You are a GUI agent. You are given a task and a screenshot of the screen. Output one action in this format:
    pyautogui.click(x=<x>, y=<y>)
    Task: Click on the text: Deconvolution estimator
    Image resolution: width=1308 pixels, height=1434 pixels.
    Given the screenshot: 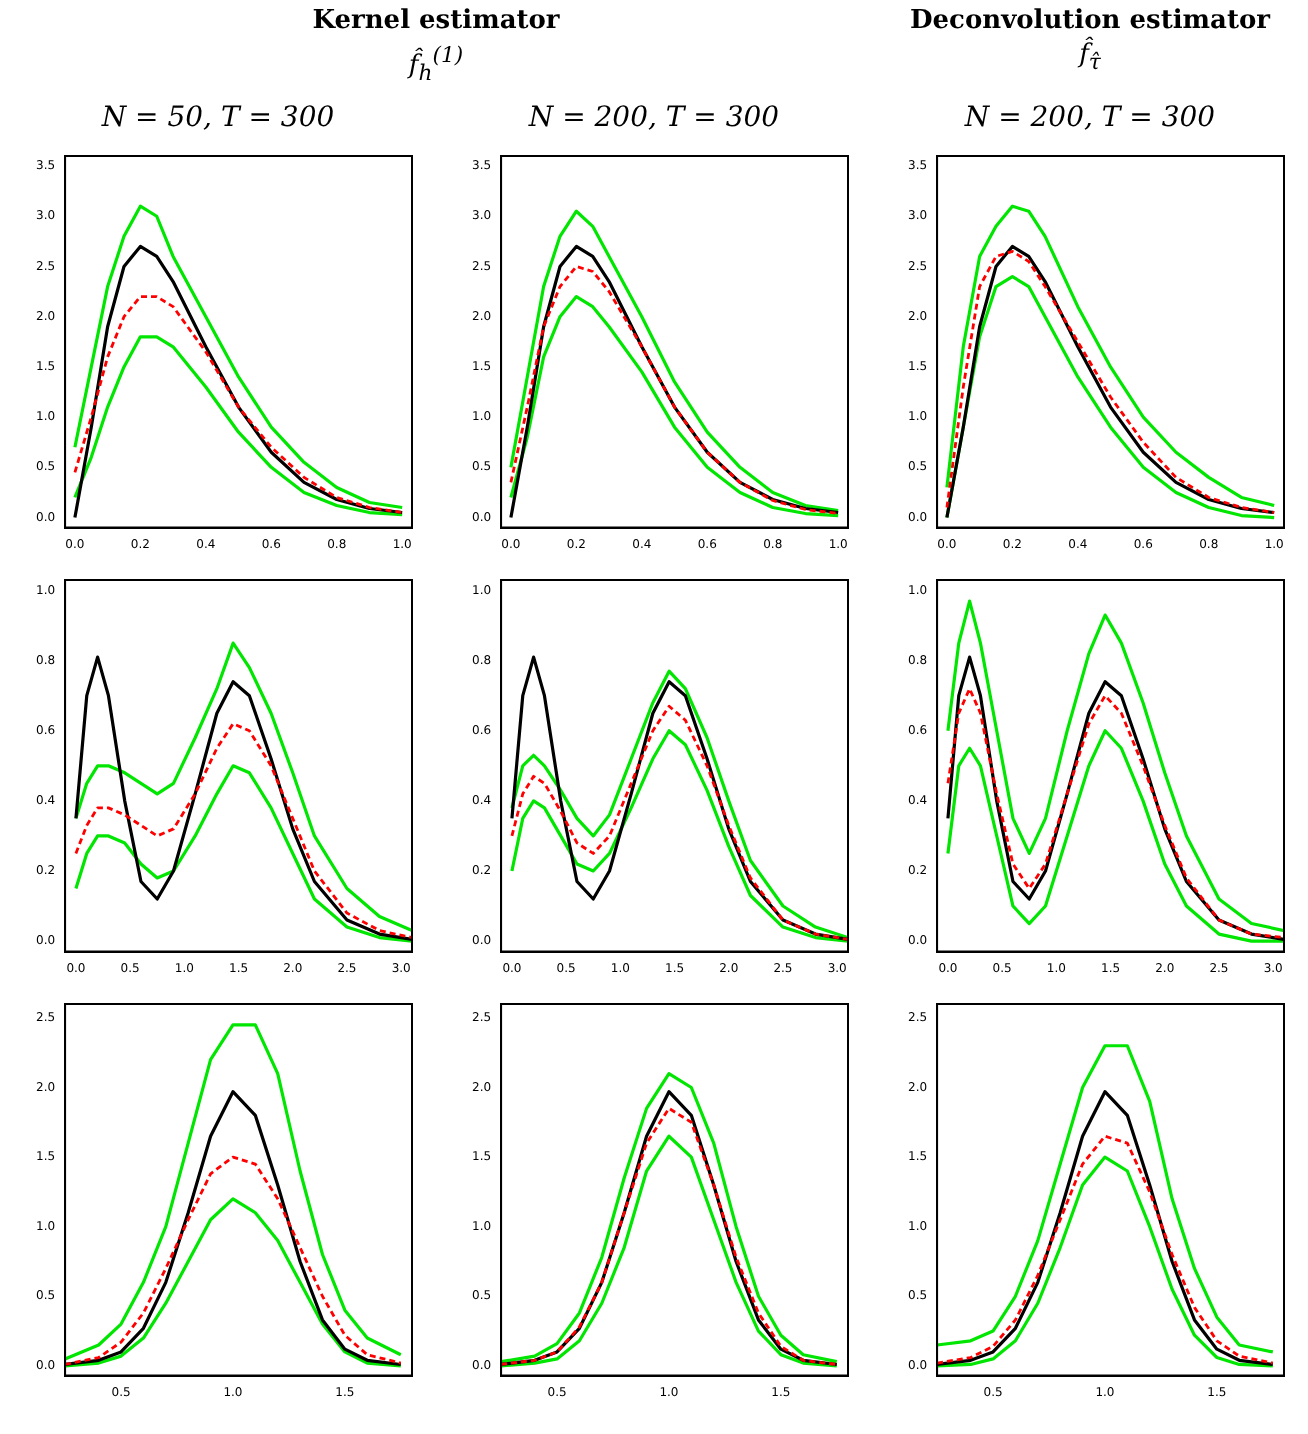 What is the action you would take?
    pyautogui.click(x=1090, y=20)
    